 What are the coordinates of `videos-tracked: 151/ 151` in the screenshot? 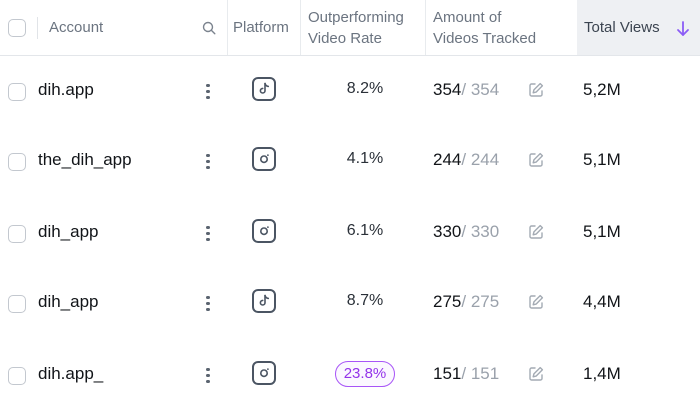 It's located at (466, 374).